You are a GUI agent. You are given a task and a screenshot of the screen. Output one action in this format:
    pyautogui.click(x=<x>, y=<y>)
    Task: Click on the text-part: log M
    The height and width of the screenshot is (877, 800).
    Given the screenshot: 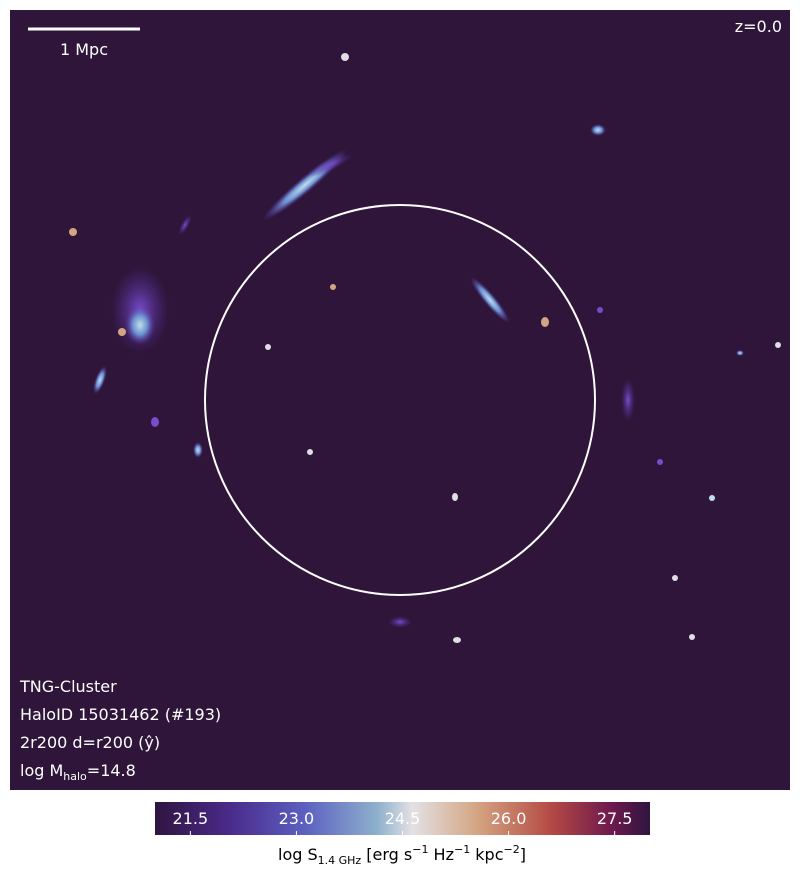 What is the action you would take?
    pyautogui.click(x=41, y=770)
    